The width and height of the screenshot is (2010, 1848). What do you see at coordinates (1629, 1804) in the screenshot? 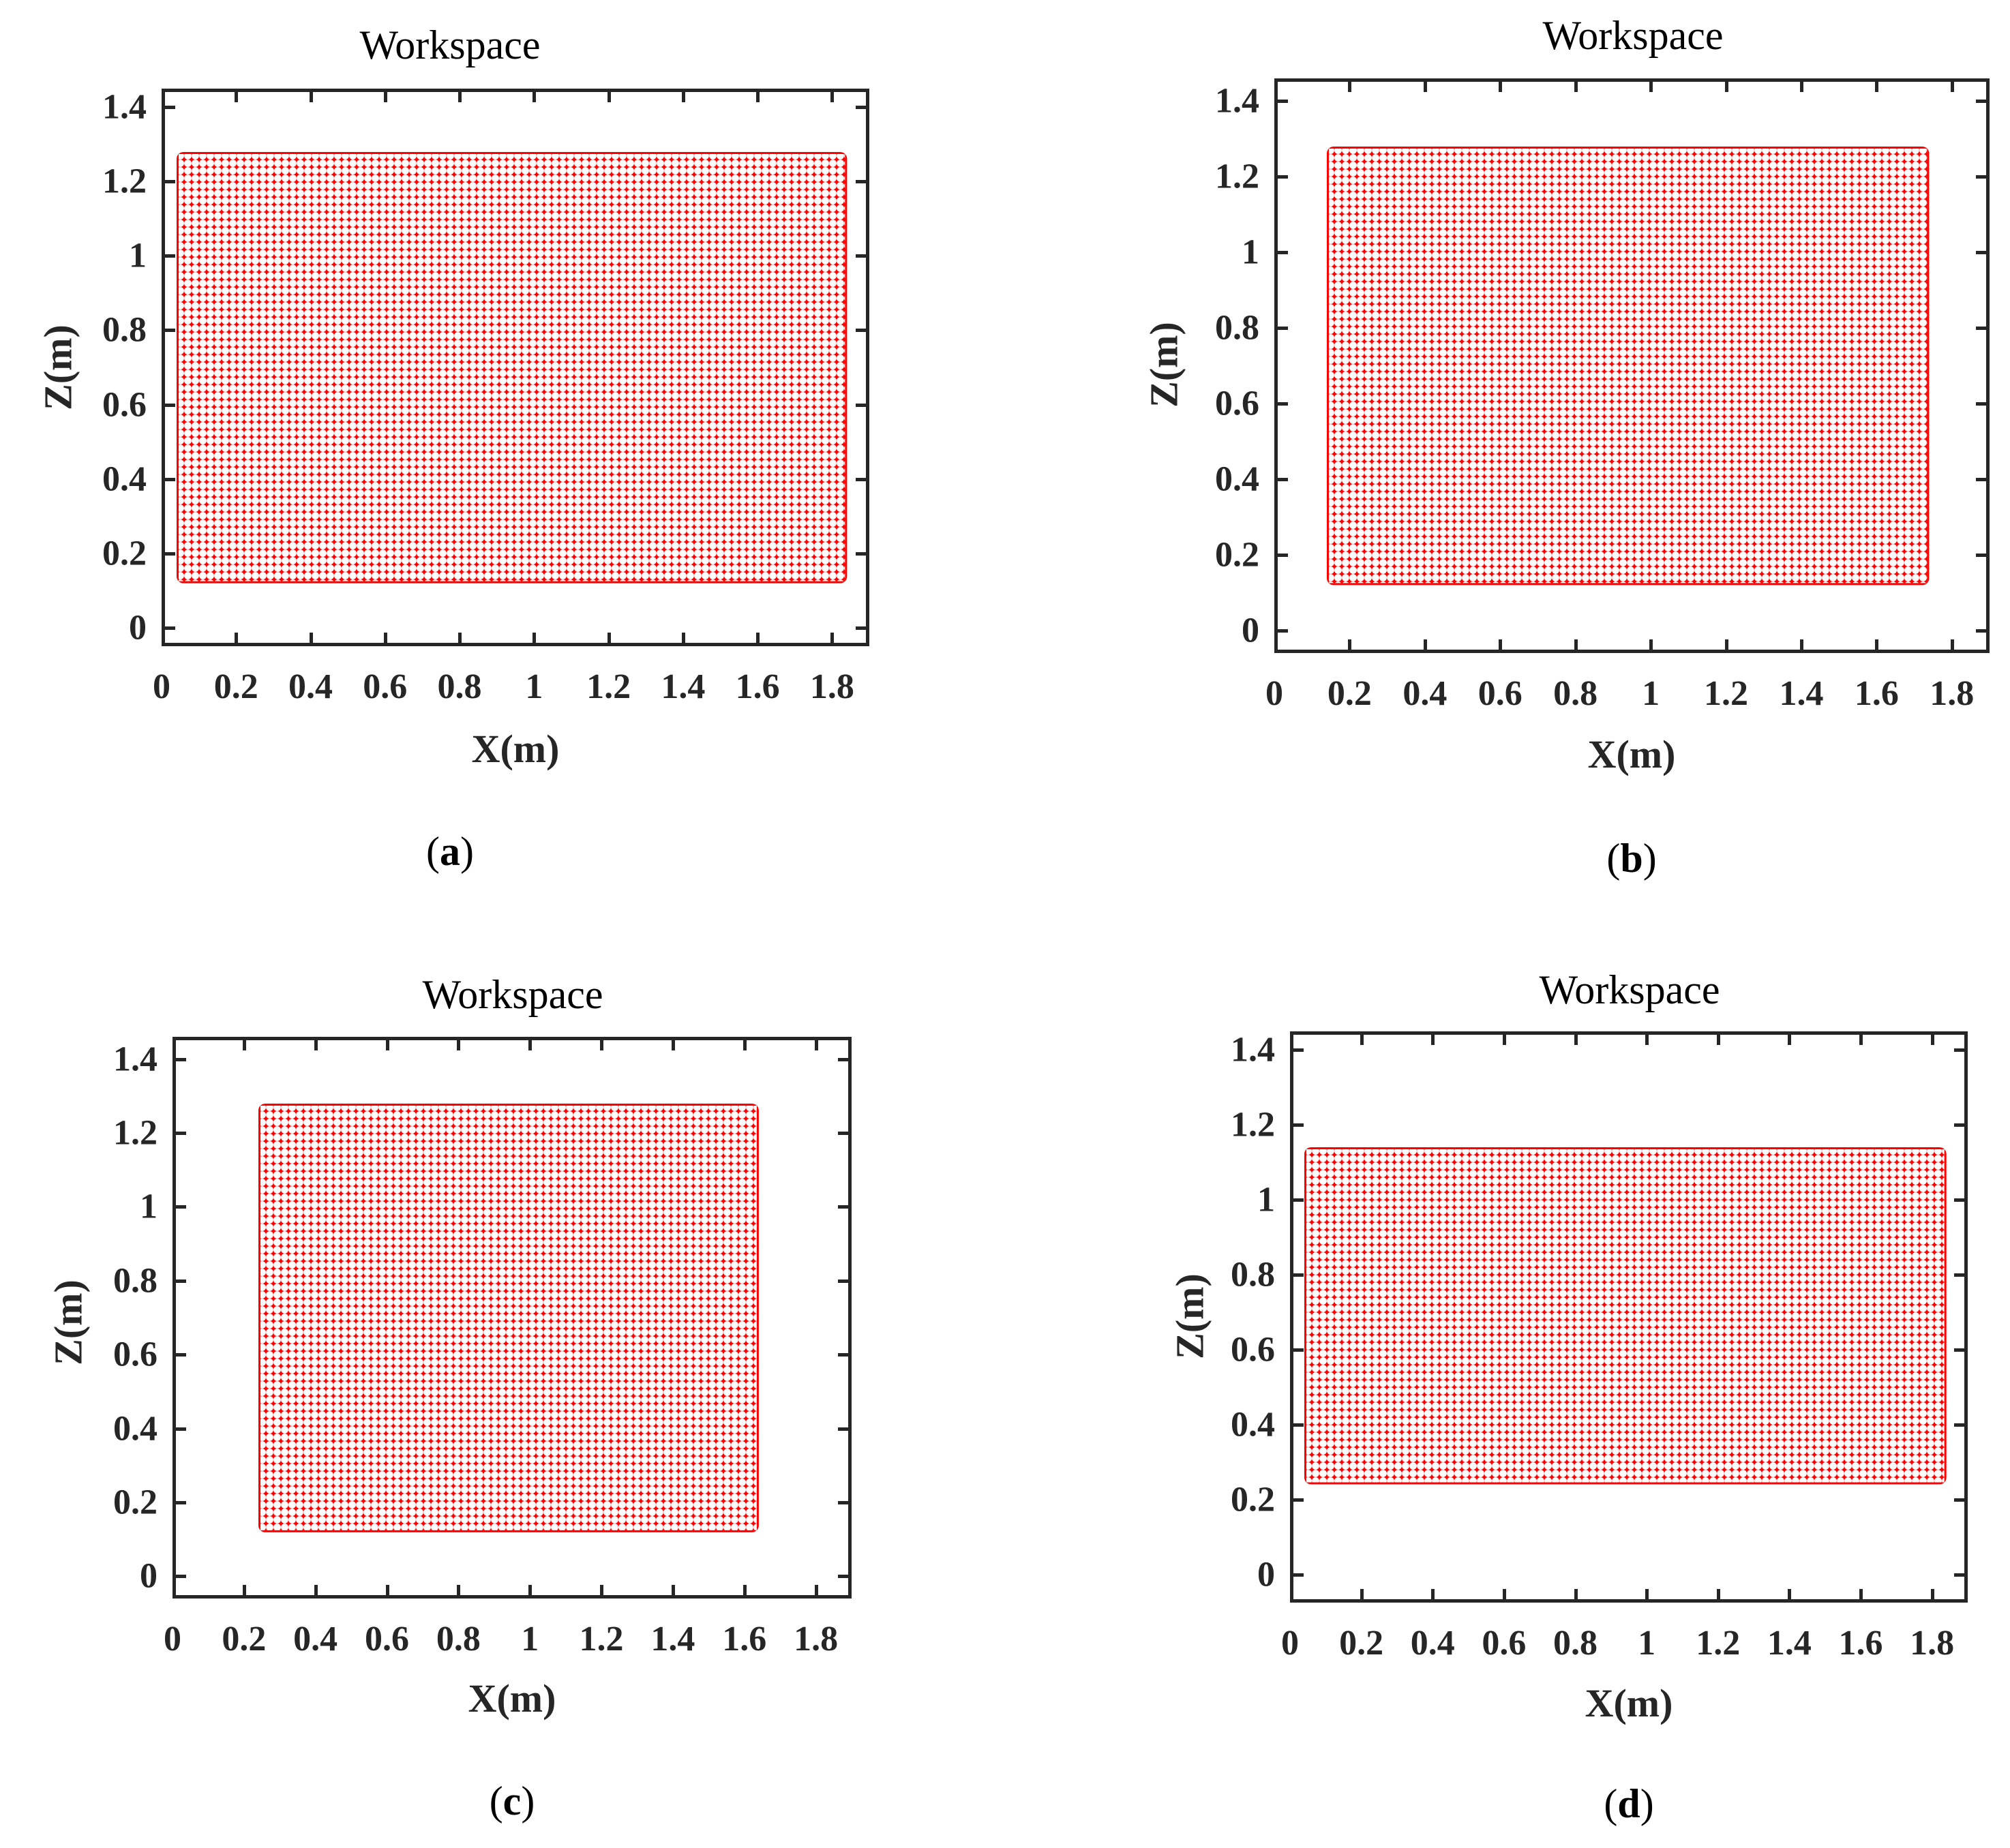
I see `panel-caption: (d)` at bounding box center [1629, 1804].